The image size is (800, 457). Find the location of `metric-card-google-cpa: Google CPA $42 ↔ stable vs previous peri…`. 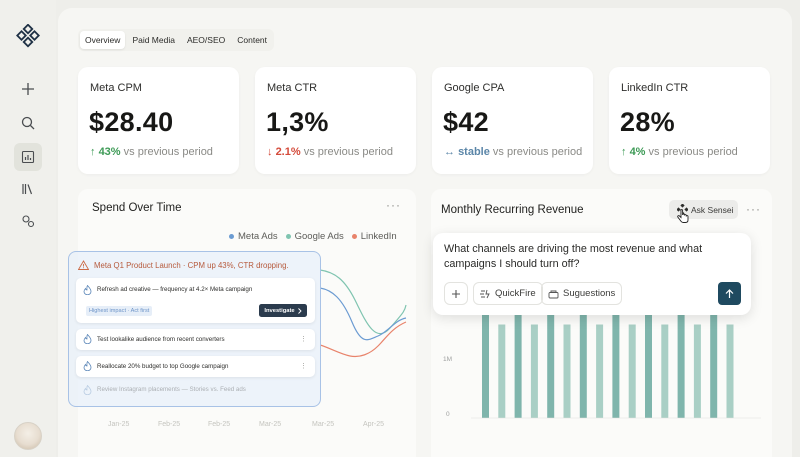

metric-card-google-cpa: Google CPA $42 ↔ stable vs previous peri… is located at coordinates (512, 120).